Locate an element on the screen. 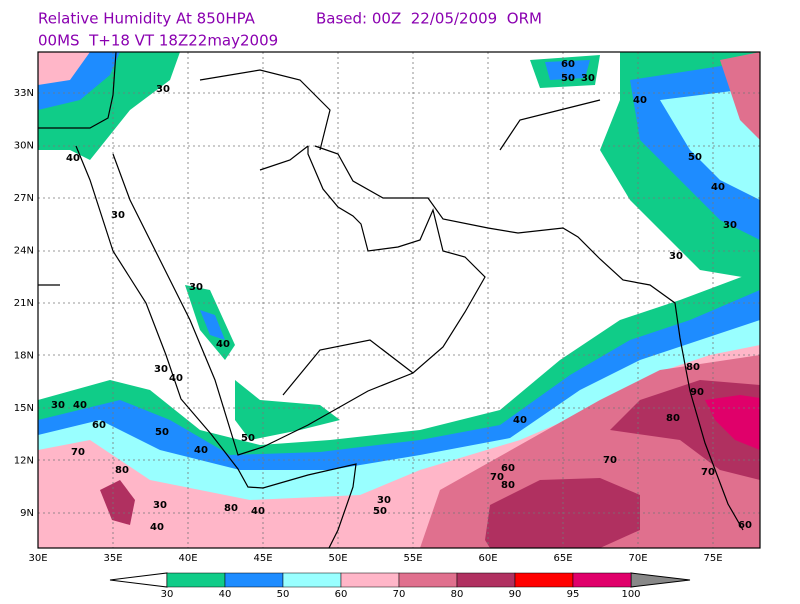 The height and width of the screenshot is (604, 800). colorbar-label: 30 is located at coordinates (167, 594).